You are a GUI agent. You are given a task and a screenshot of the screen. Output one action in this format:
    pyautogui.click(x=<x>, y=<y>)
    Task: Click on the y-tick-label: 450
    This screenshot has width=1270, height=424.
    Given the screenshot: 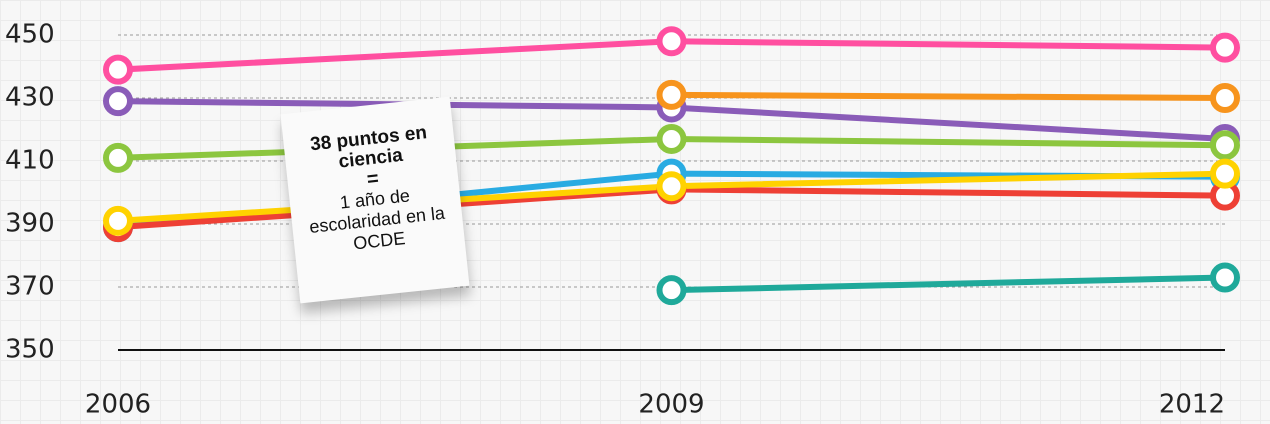 What is the action you would take?
    pyautogui.click(x=30, y=35)
    